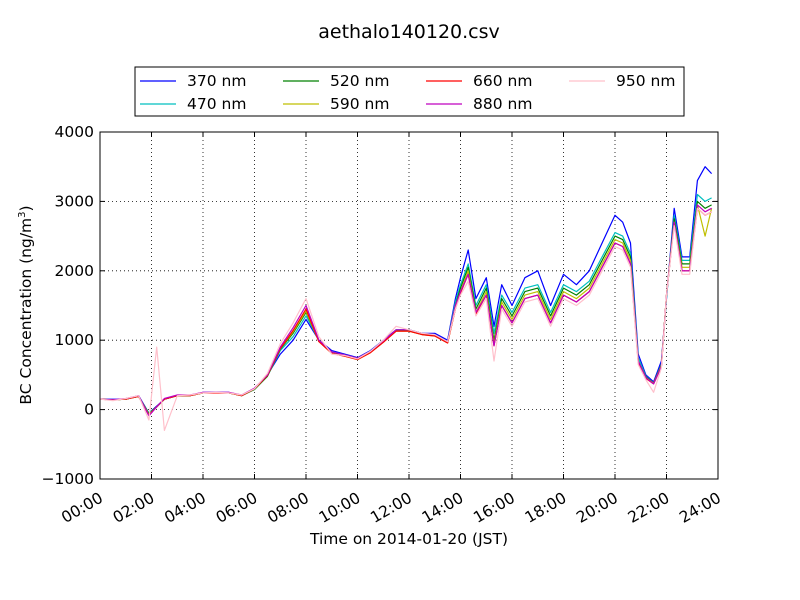  What do you see at coordinates (359, 81) in the screenshot?
I see `legend-label: 520 nm` at bounding box center [359, 81].